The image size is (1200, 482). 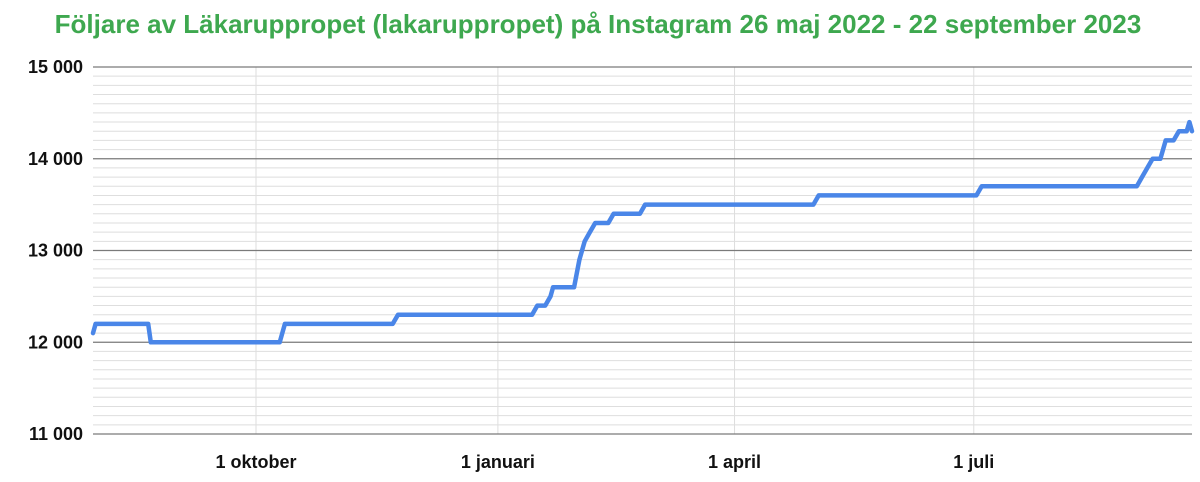 What do you see at coordinates (55, 67) in the screenshot?
I see `y-tick-label: 15 000` at bounding box center [55, 67].